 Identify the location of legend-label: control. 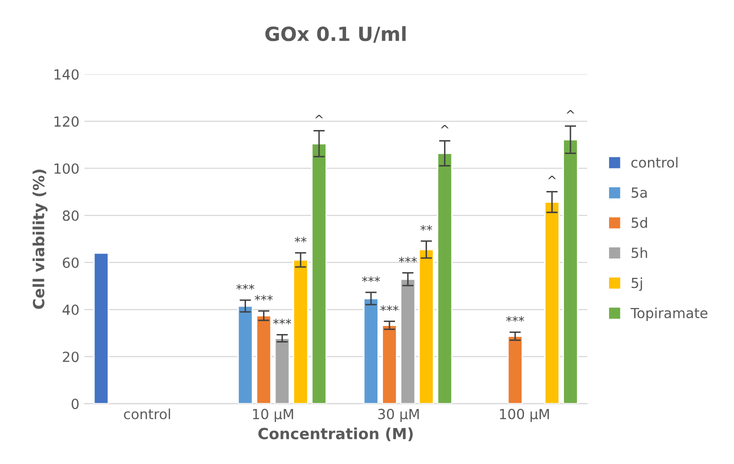
(654, 162).